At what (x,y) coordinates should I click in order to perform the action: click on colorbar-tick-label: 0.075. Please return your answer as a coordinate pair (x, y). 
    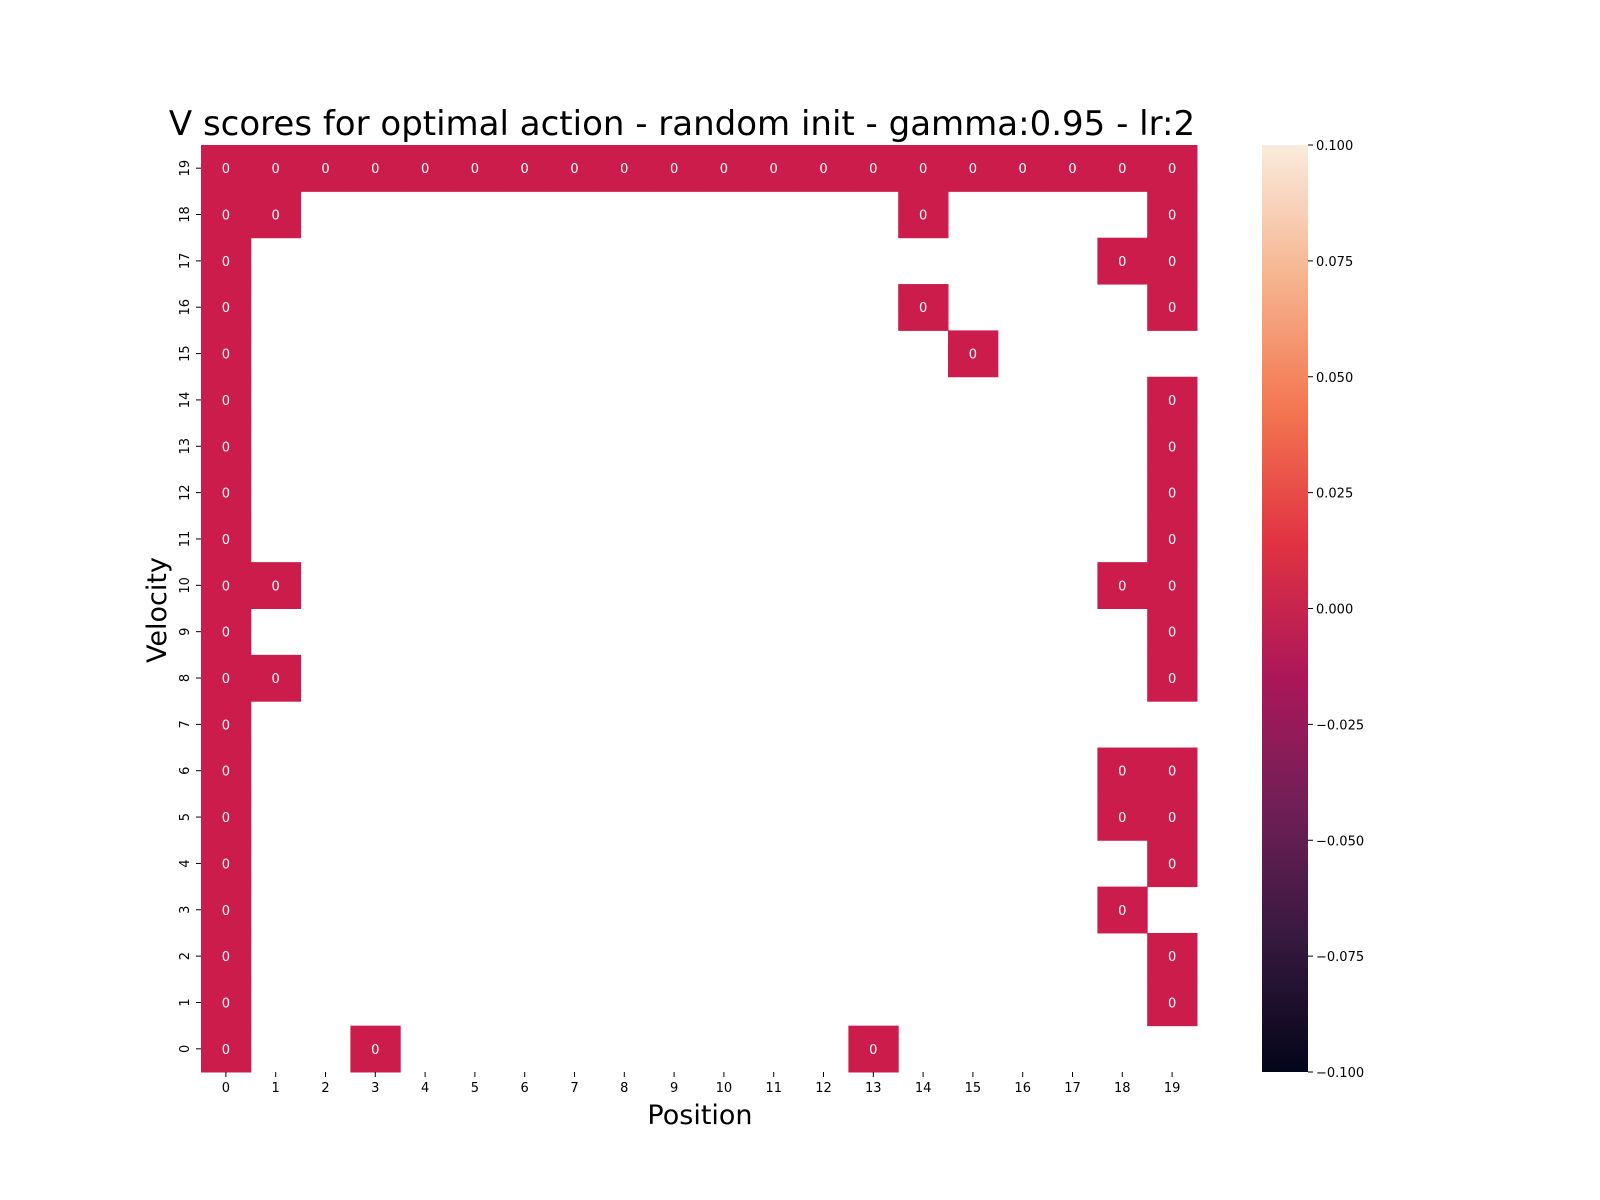
    Looking at the image, I should click on (1334, 262).